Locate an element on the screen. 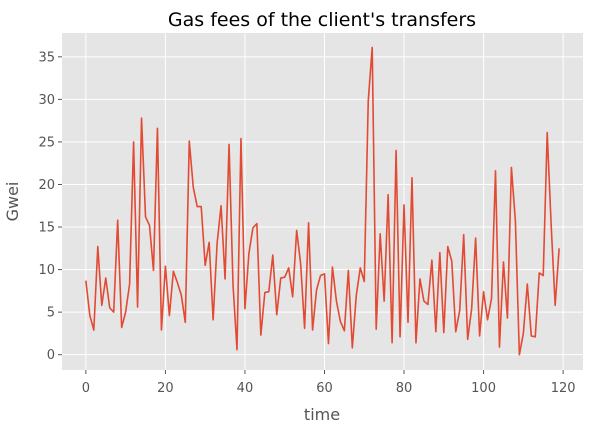 This screenshot has height=435, width=592. y-axis-ticks: 0 5 10 15 20 25 30 35 is located at coordinates (50, 206).